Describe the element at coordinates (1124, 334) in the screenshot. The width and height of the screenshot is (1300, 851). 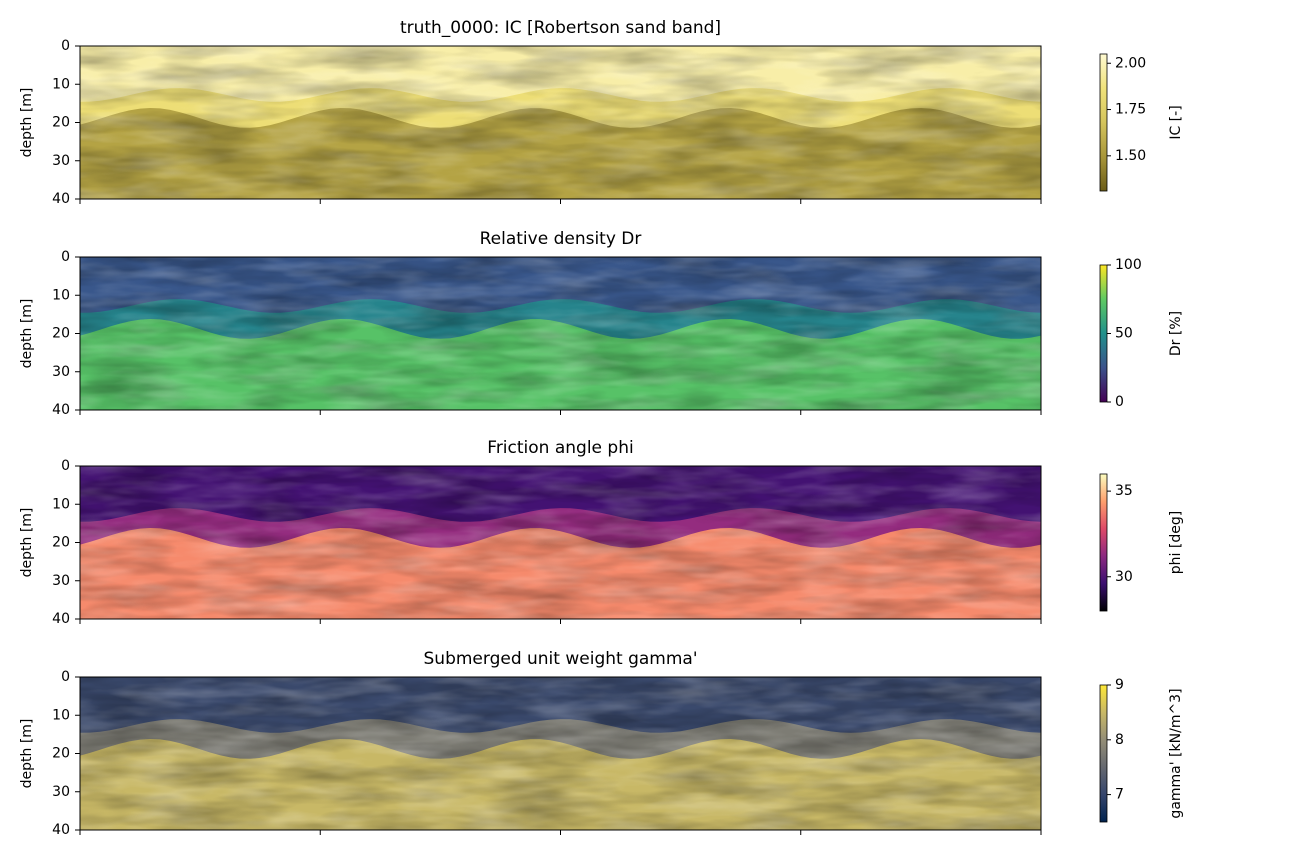
I see `cbar-tick-label: 50` at that location.